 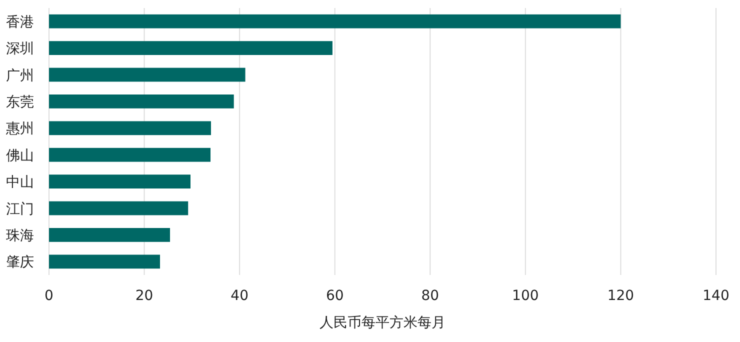 What do you see at coordinates (335, 296) in the screenshot?
I see `x-tick-label: 60` at bounding box center [335, 296].